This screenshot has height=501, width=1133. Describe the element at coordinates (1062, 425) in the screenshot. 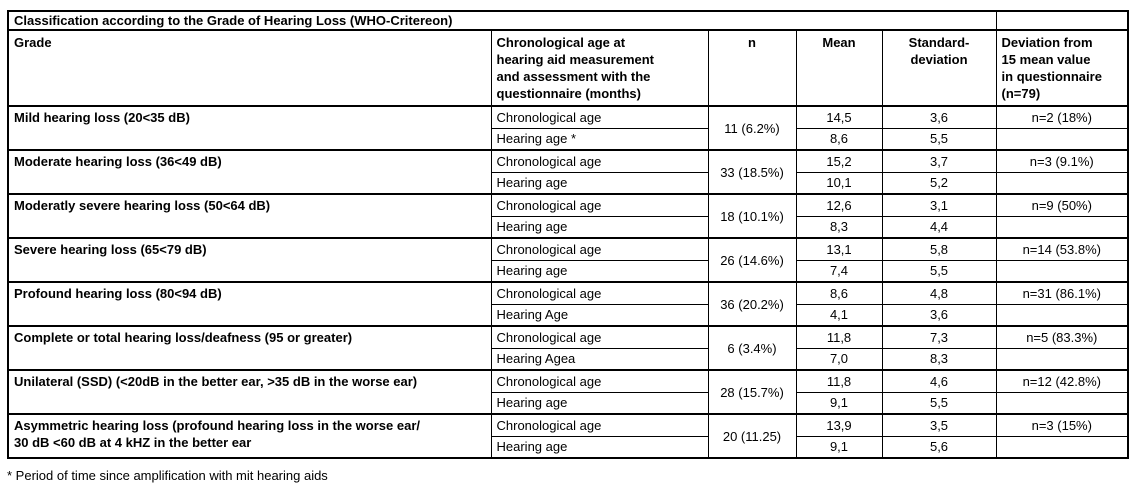

I see `deviation-cell: n=3 (15%)` at that location.